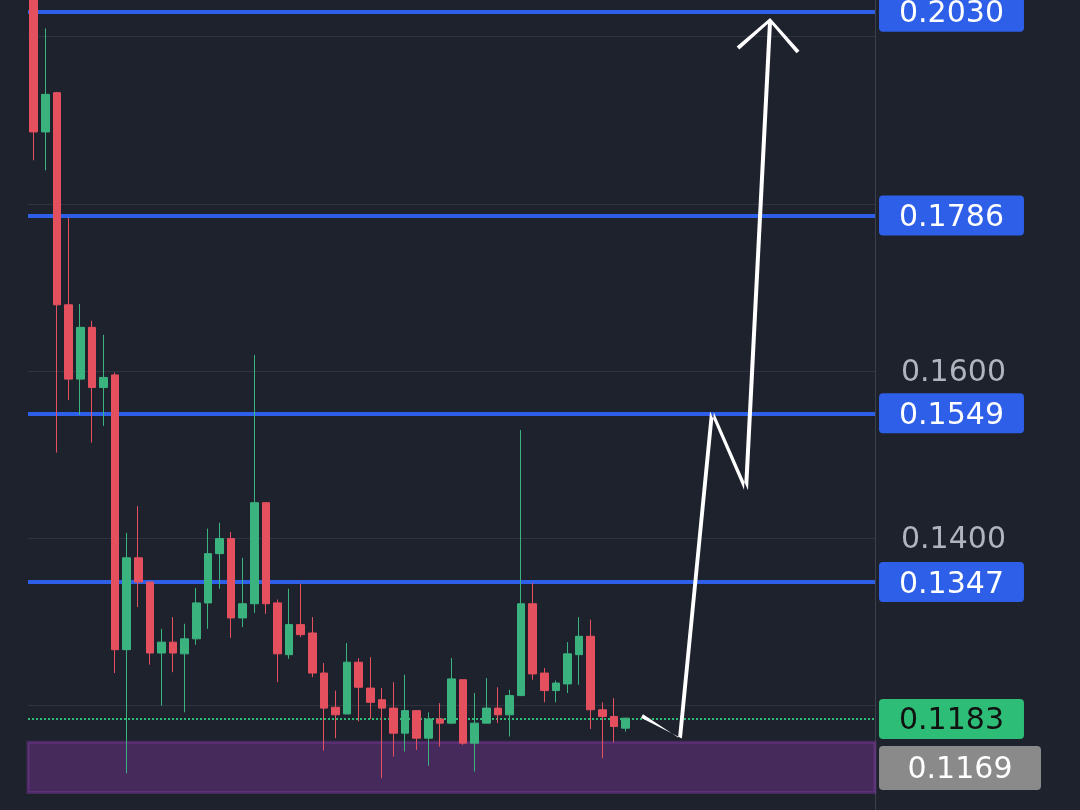  I want to click on ref-line-label: 0.1549, so click(951, 413).